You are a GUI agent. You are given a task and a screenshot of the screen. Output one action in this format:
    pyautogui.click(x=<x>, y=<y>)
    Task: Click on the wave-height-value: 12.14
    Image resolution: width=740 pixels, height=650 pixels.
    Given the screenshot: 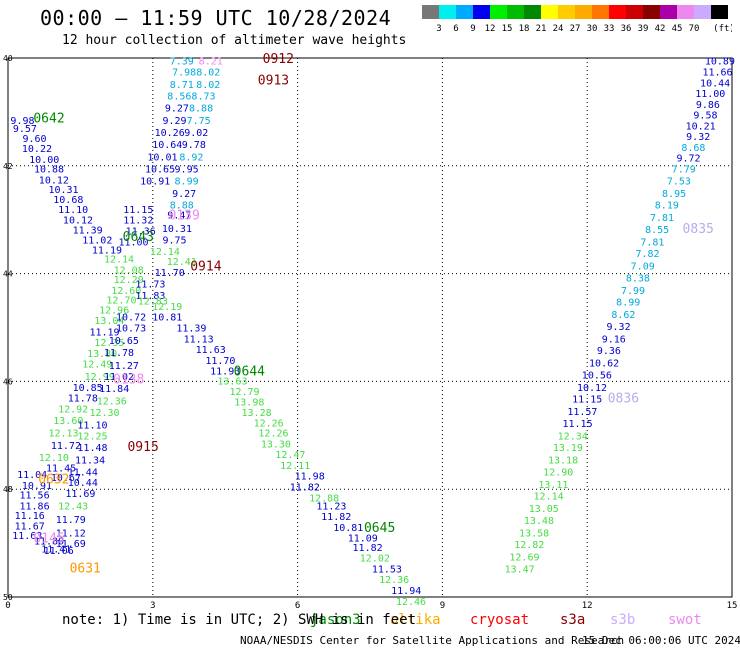 What is the action you would take?
    pyautogui.click(x=119, y=260)
    